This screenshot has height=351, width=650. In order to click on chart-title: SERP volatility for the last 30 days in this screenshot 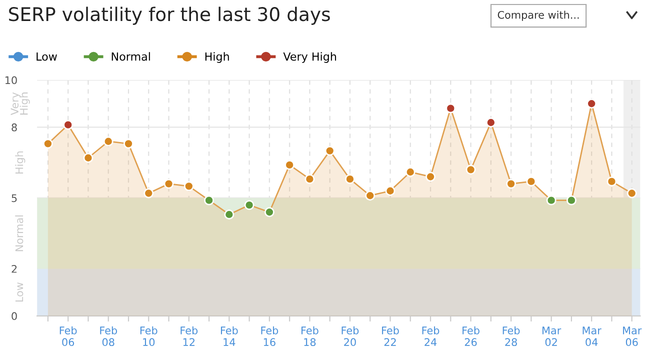, I will do `click(169, 15)`.